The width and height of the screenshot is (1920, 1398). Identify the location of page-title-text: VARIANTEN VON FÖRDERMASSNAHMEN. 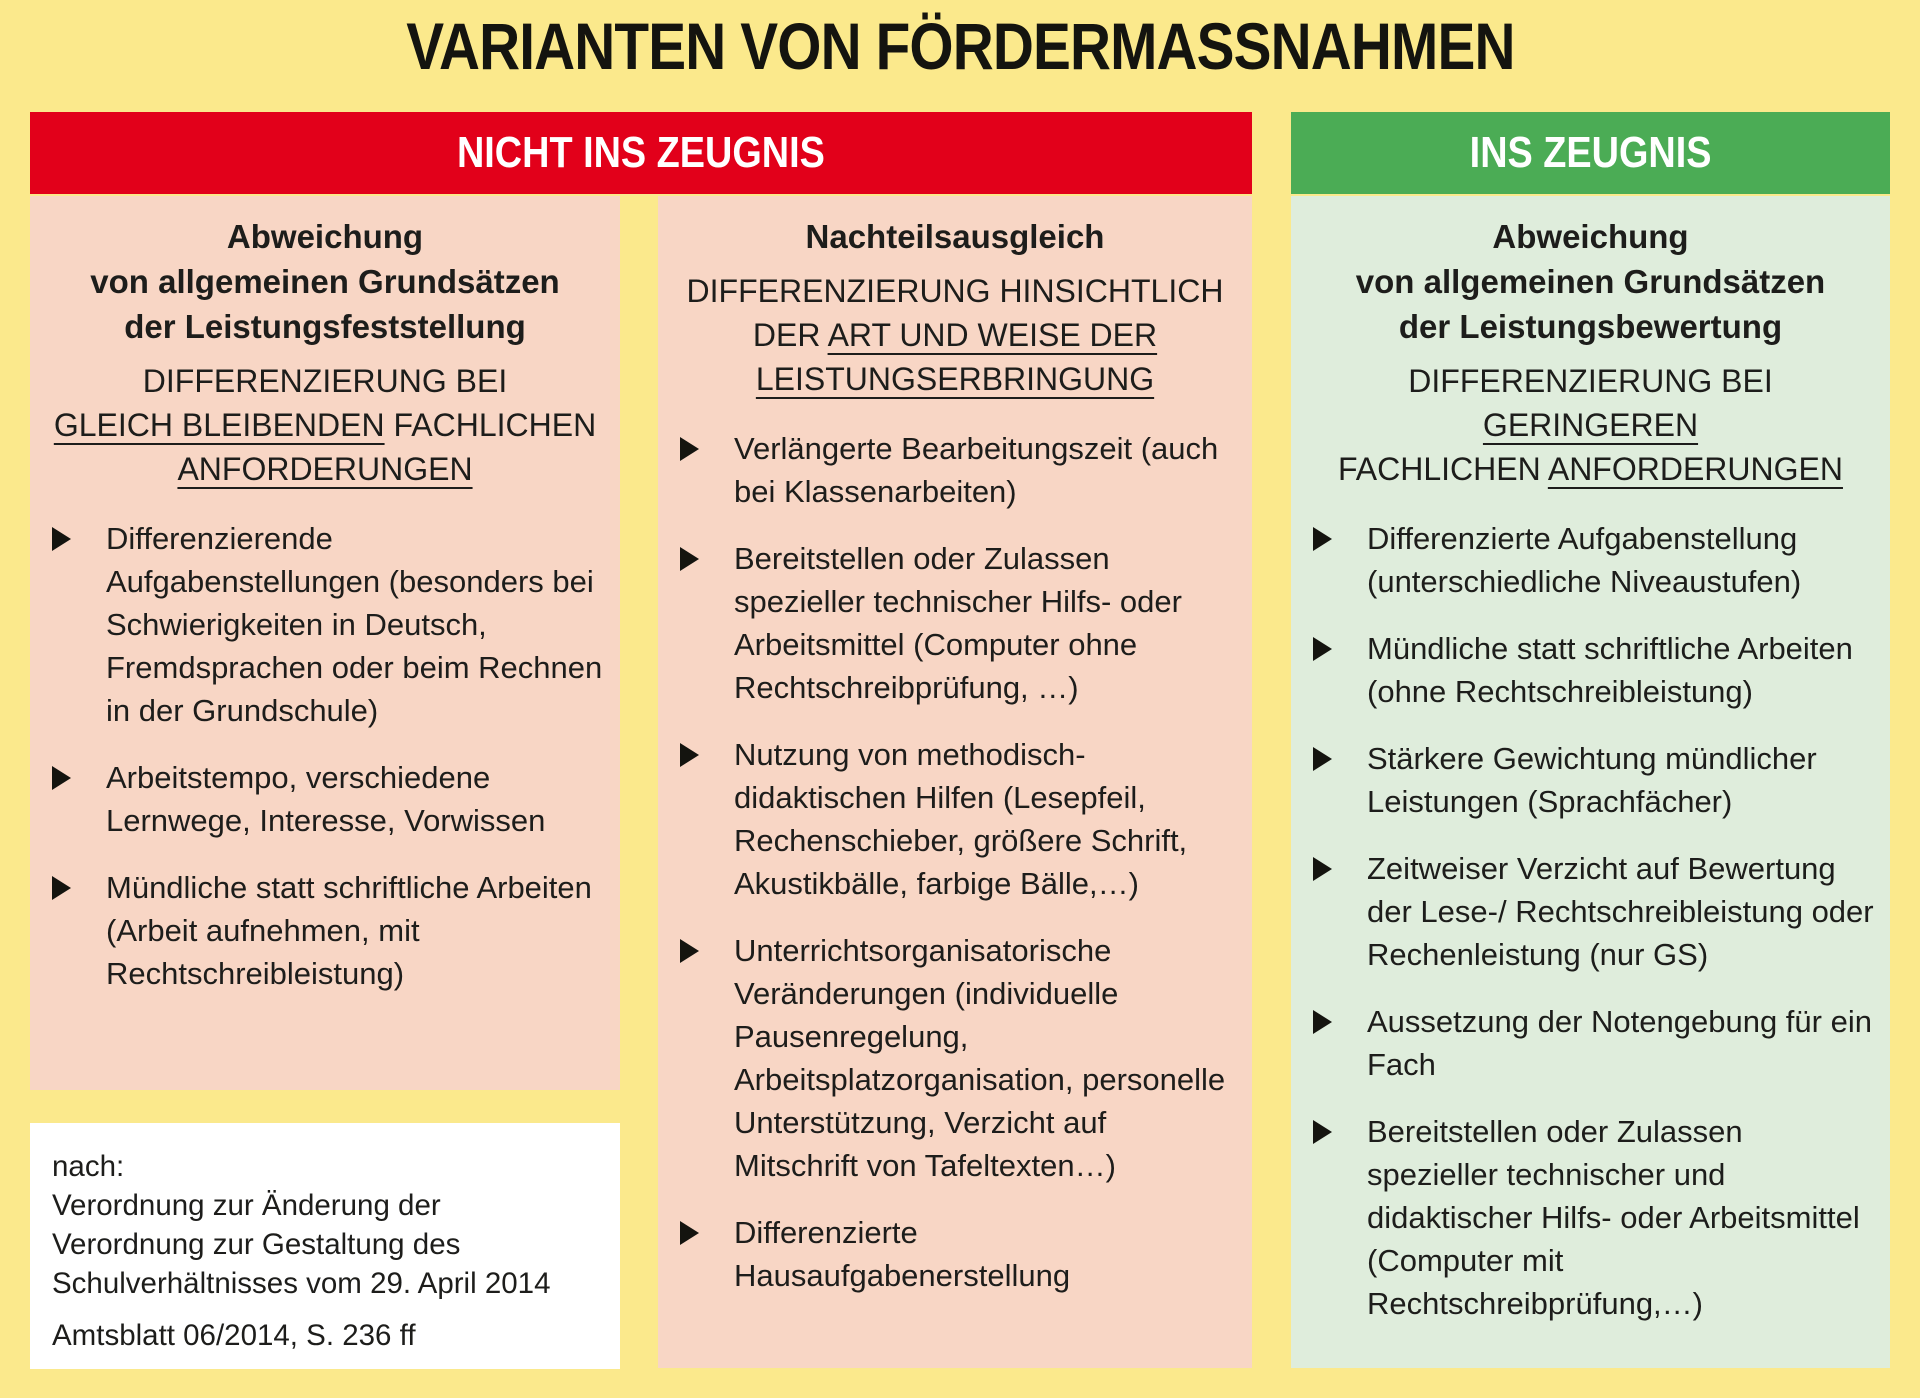
(960, 46).